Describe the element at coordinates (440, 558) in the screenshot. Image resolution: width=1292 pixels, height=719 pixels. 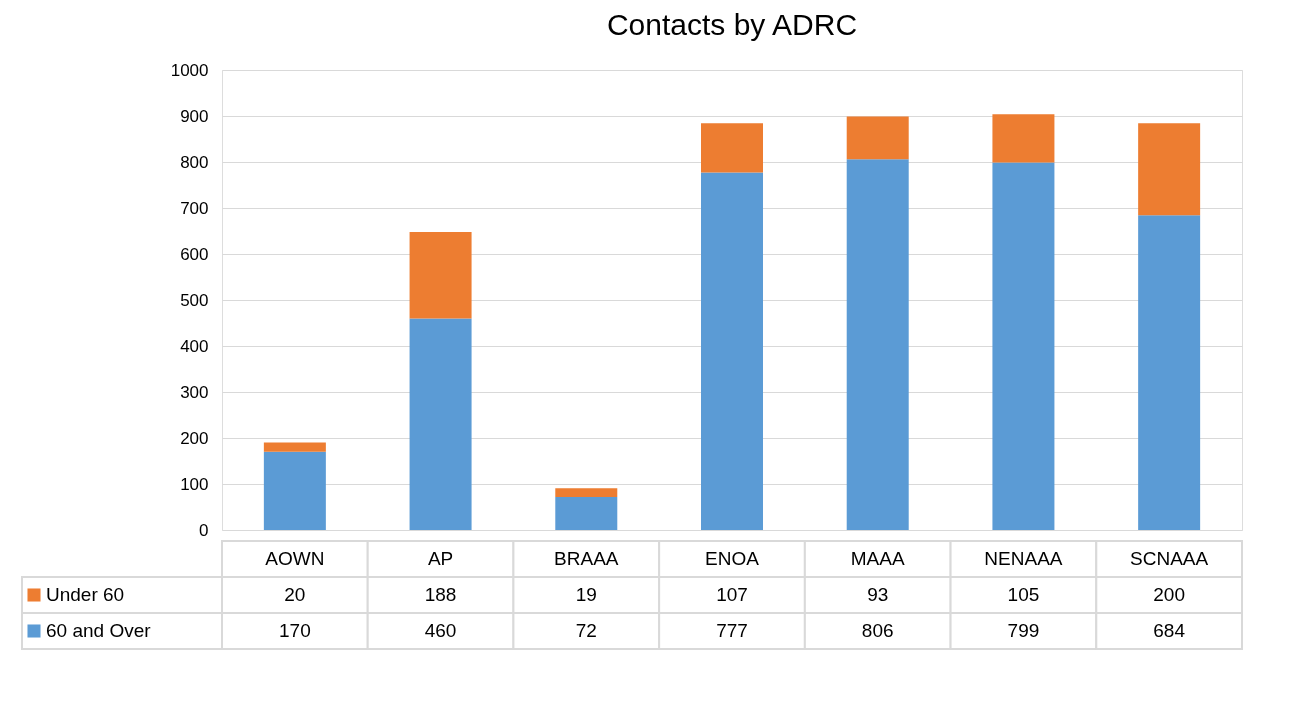
I see `x-tick-label: AP` at that location.